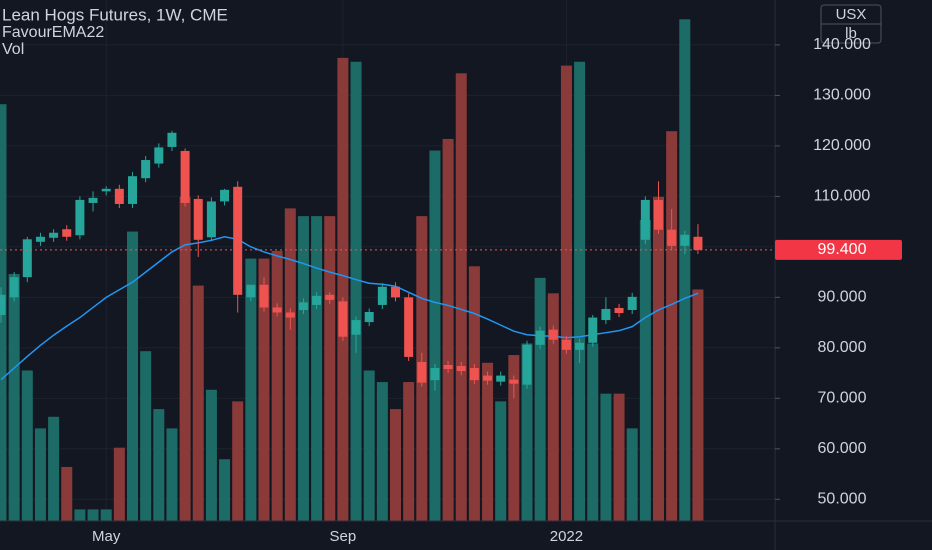 The width and height of the screenshot is (932, 550). Describe the element at coordinates (842, 347) in the screenshot. I see `y-tick-label: 80.000` at that location.